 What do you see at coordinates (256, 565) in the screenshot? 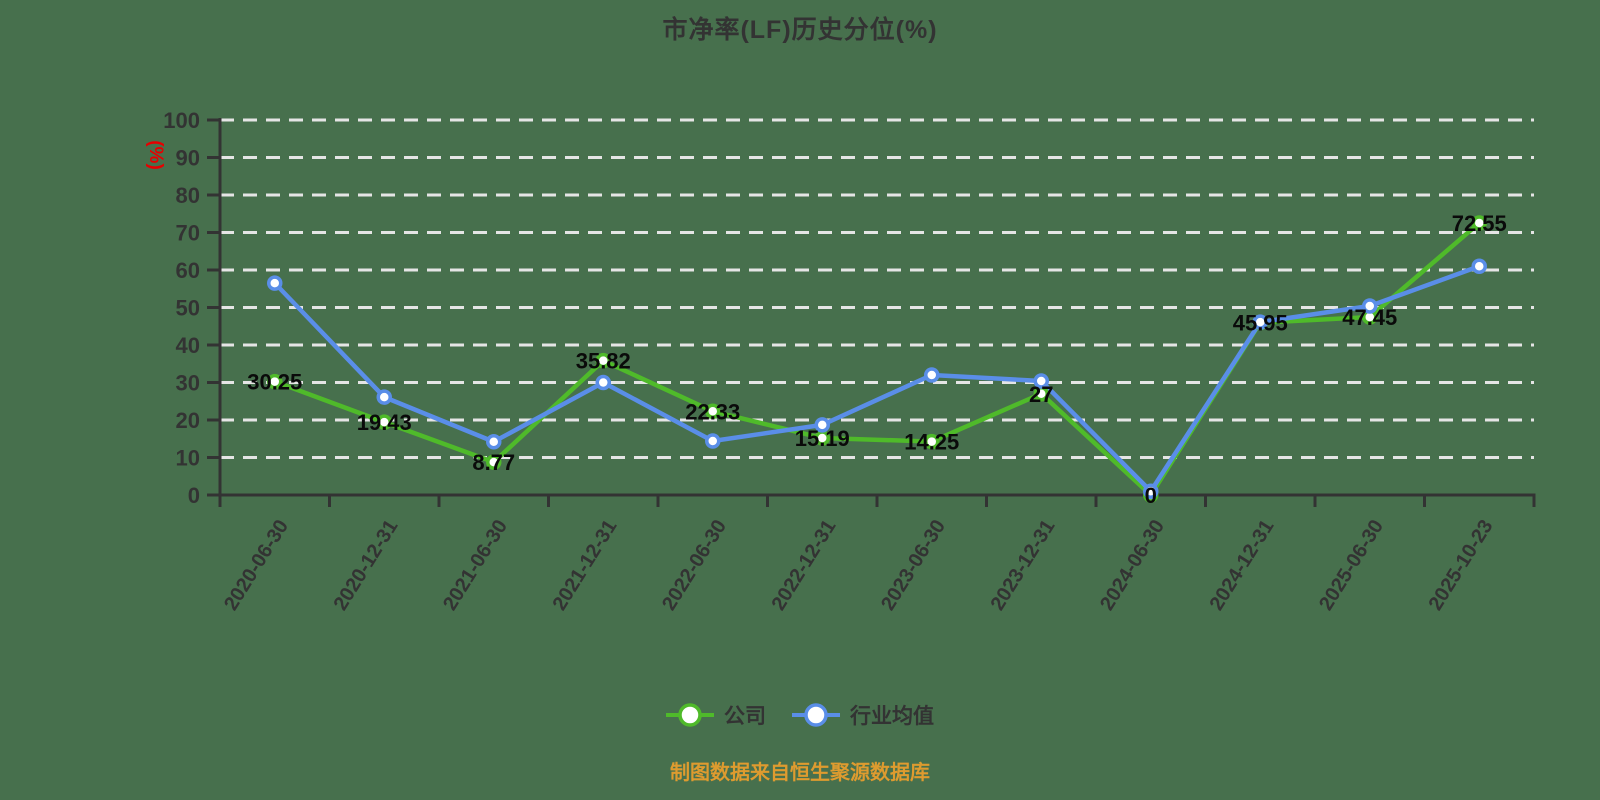
I see `x-axis-label: 2020-06-30` at bounding box center [256, 565].